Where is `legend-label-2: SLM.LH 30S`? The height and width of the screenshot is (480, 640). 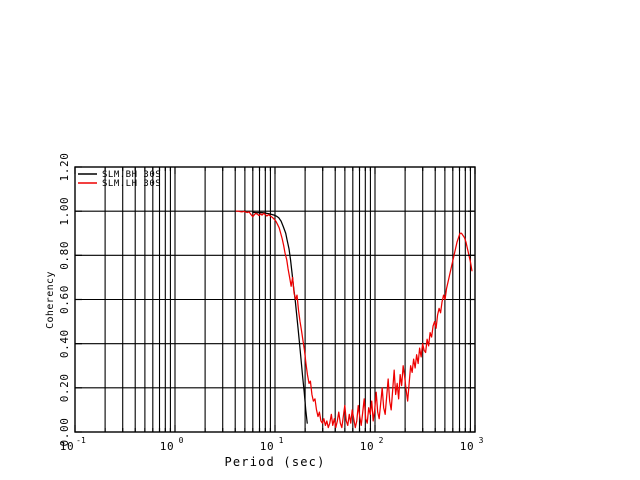 legend-label-2: SLM.LH 30S is located at coordinates (131, 184).